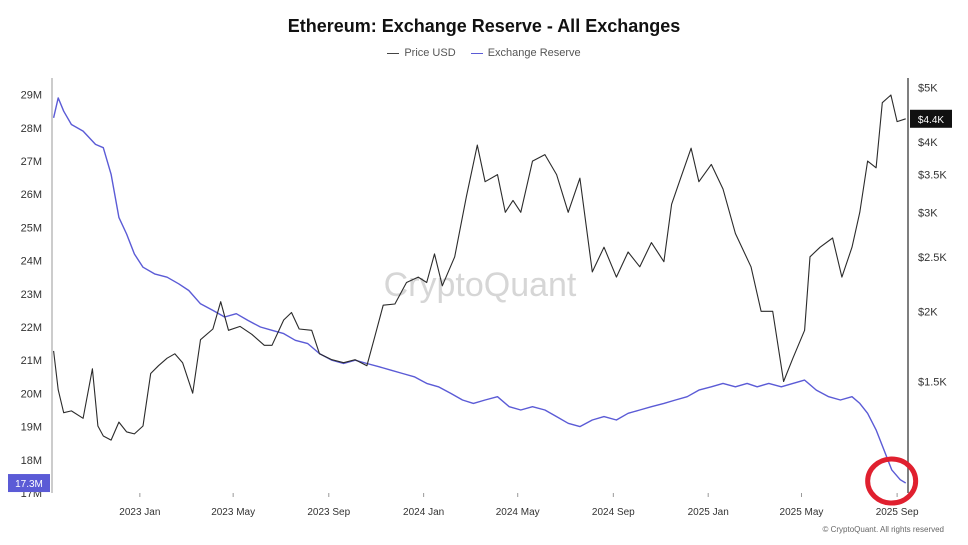  Describe the element at coordinates (932, 258) in the screenshot. I see `right-axis-tick-label: $2.5K` at that location.